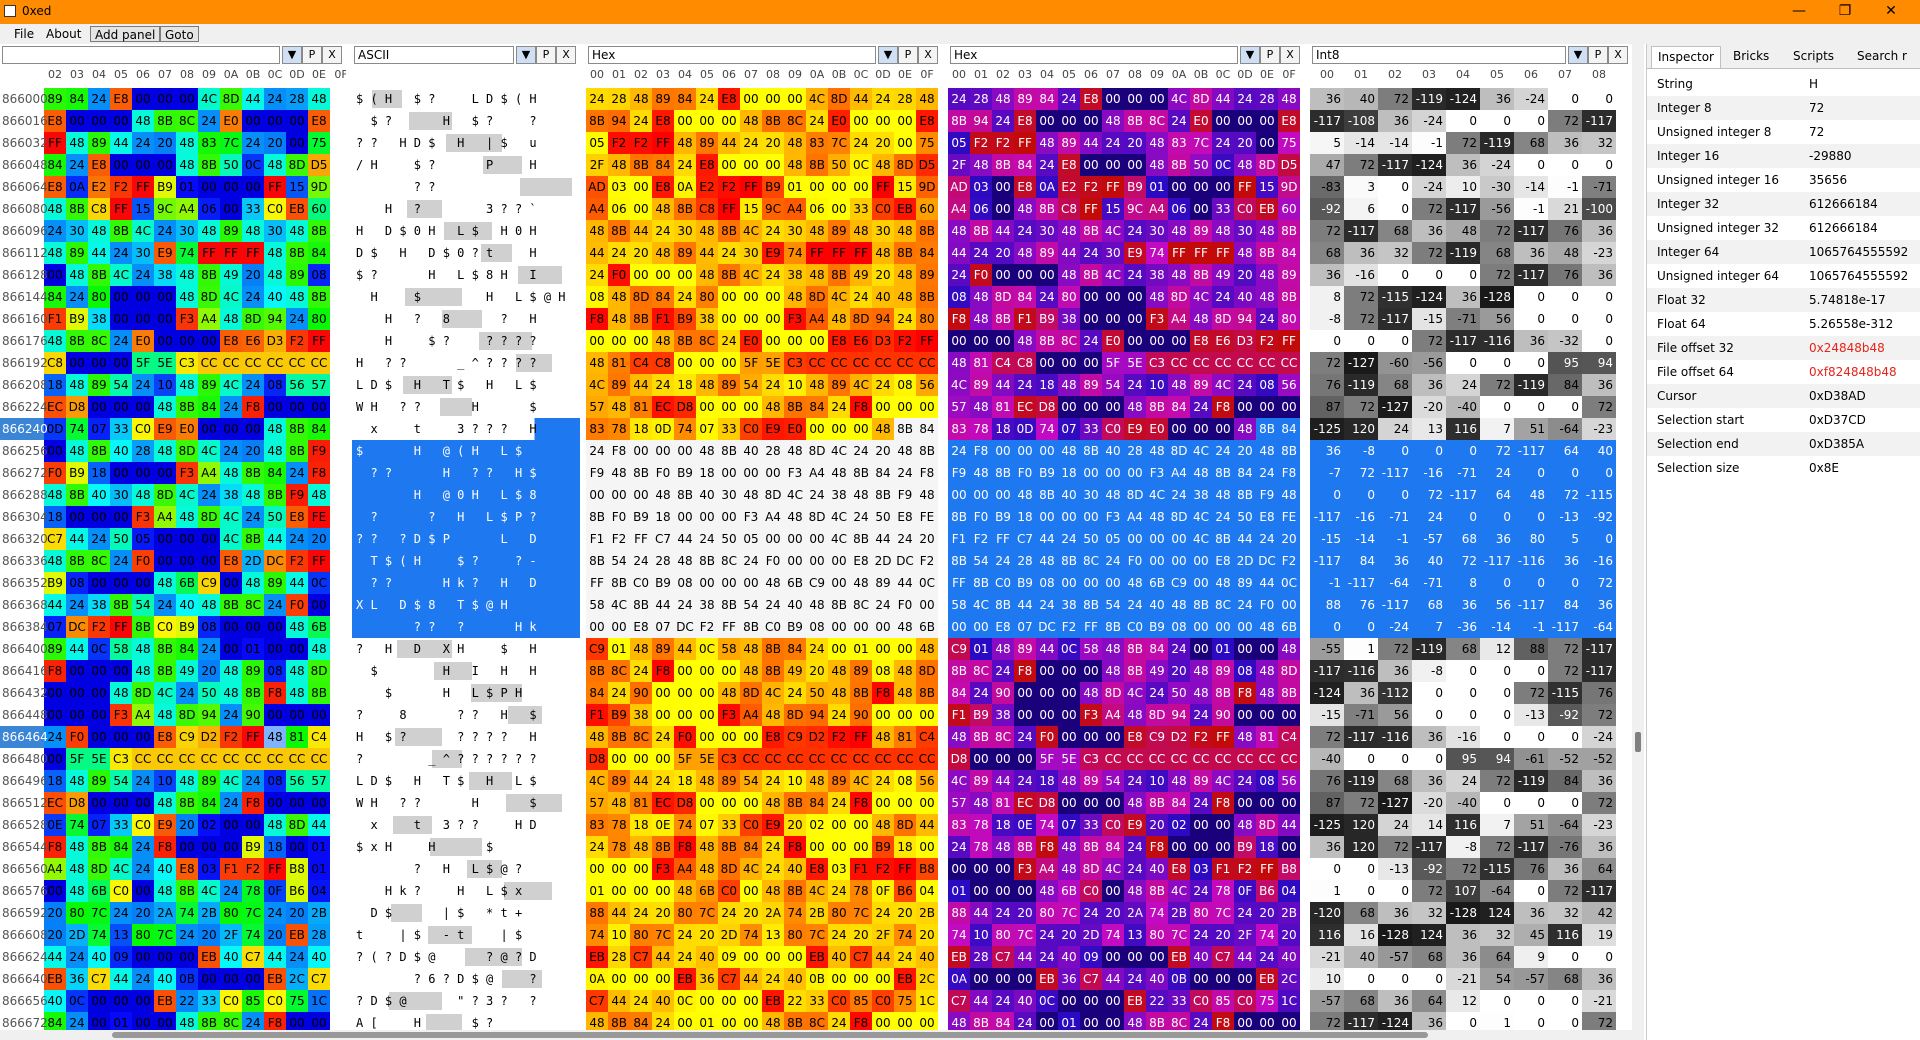 The image size is (1920, 1040). I want to click on hex-byte-cell: 2D, so click(729, 935).